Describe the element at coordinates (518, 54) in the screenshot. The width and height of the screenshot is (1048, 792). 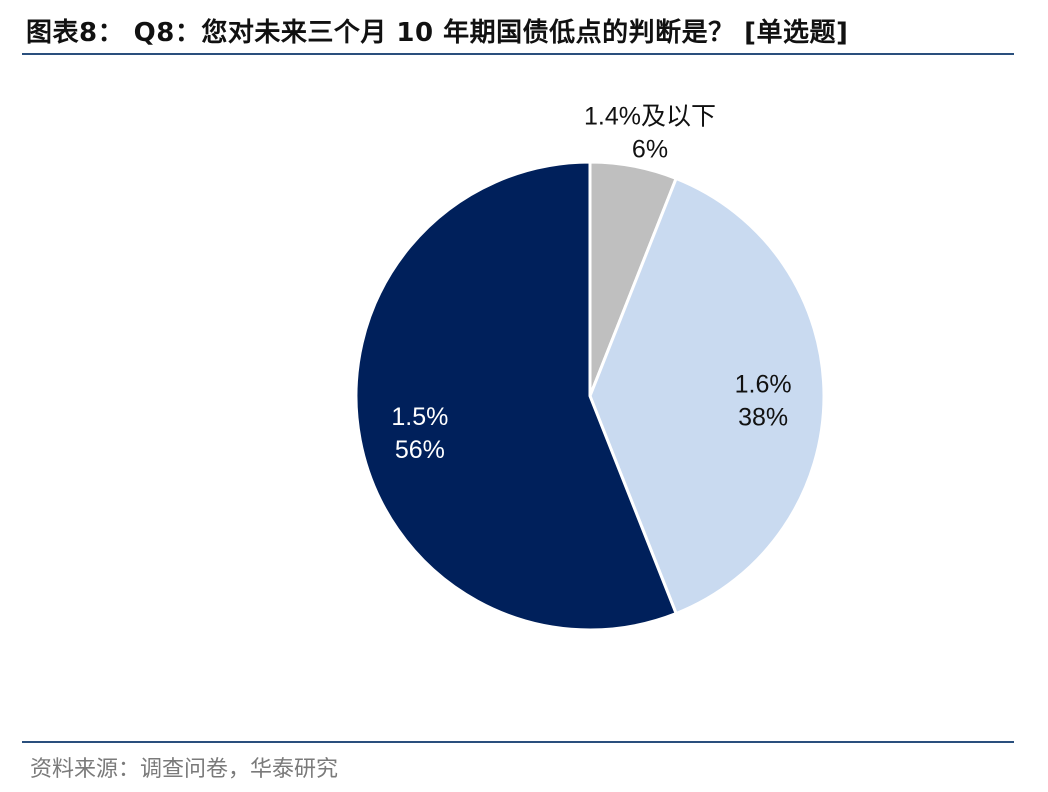
I see `top-divider` at that location.